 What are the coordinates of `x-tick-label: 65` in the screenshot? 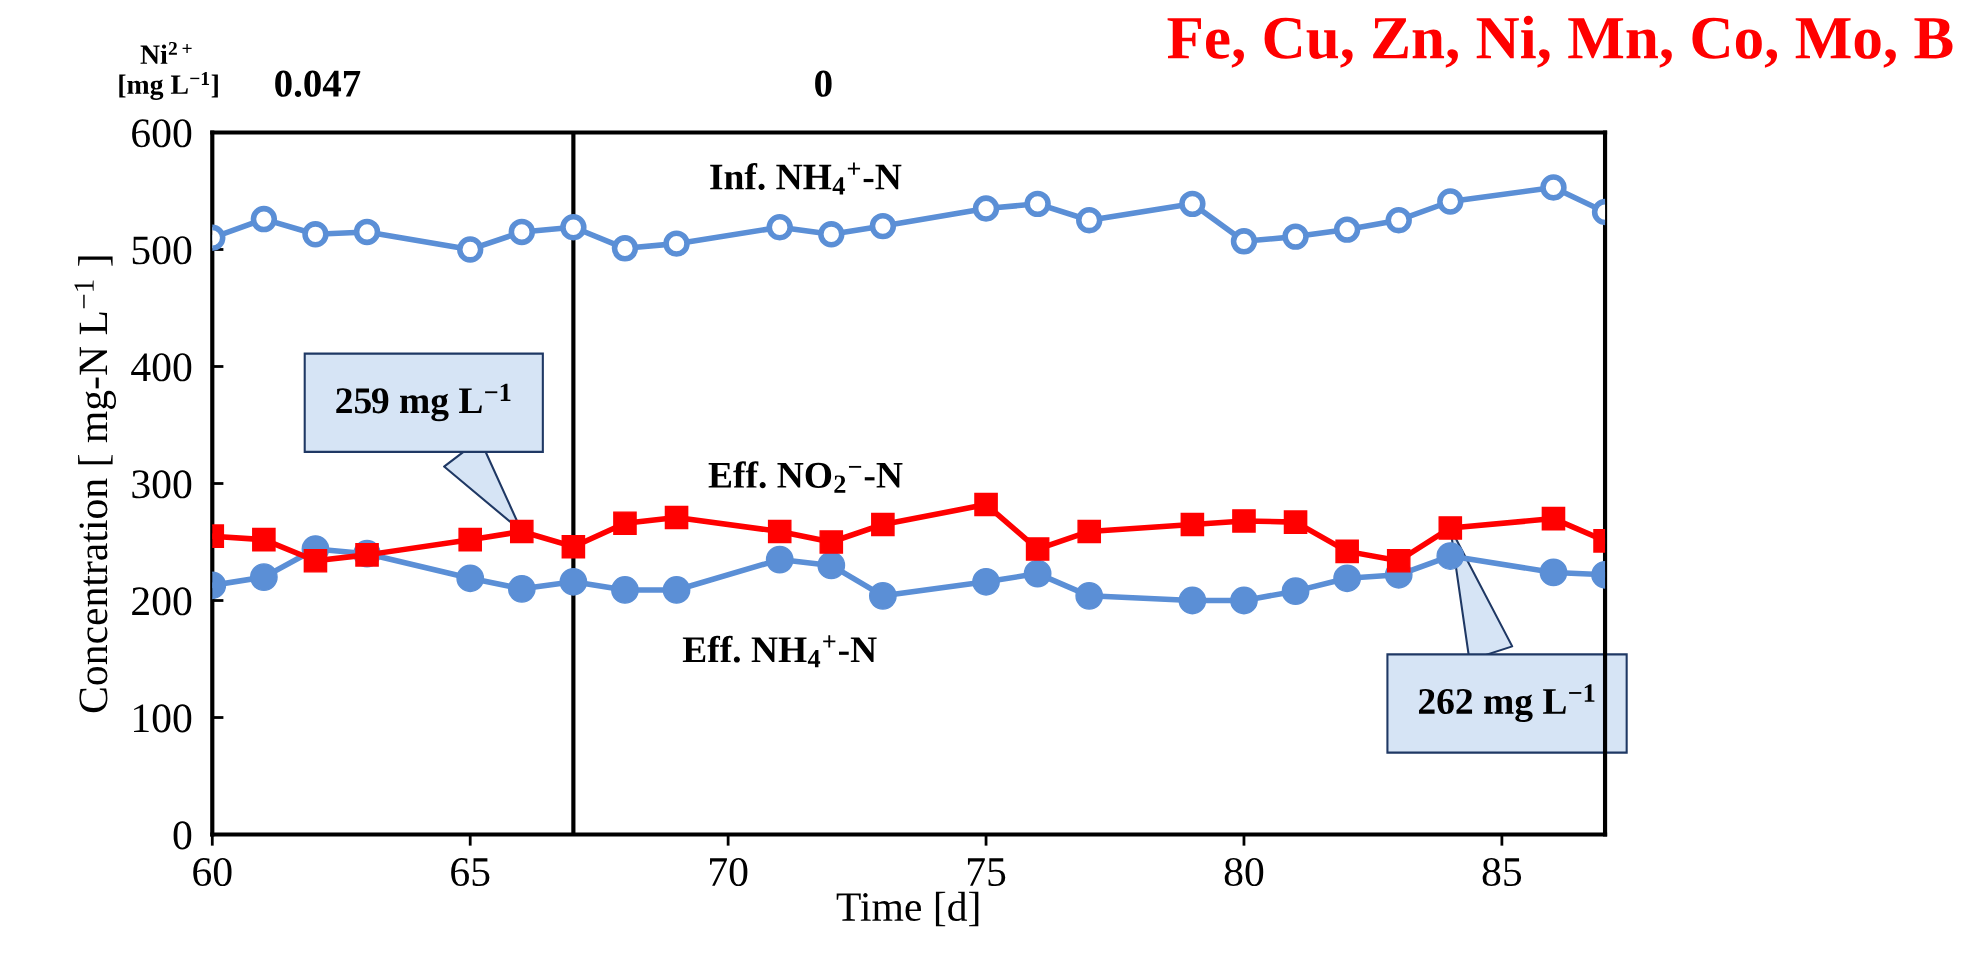 It's located at (470, 872).